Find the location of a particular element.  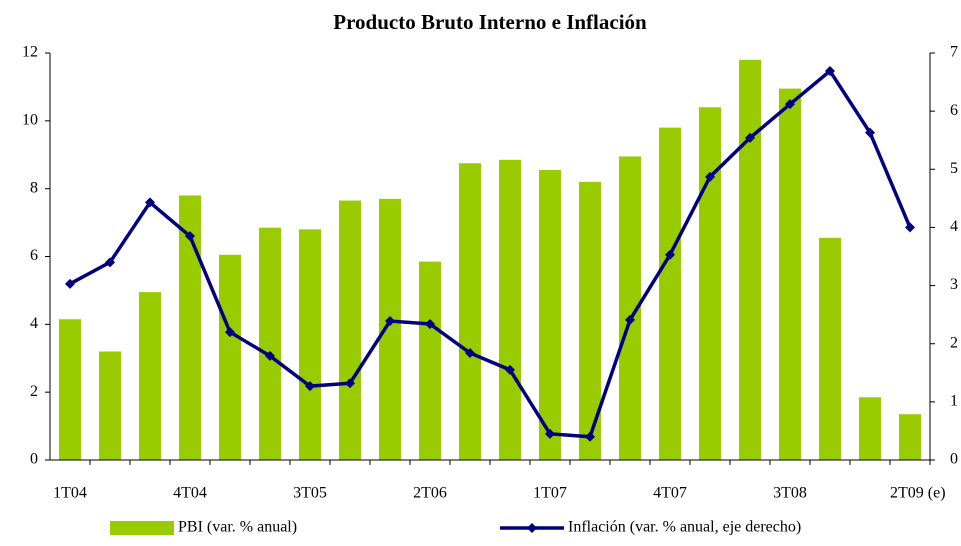

x-tick-label: 4T04 is located at coordinates (190, 493).